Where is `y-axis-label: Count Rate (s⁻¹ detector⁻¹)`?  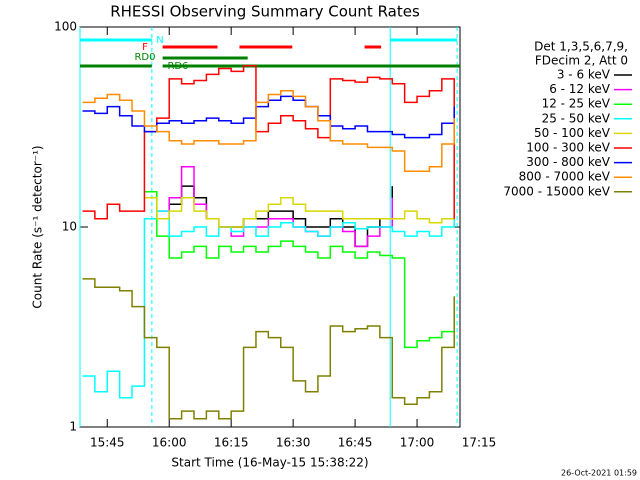
y-axis-label: Count Rate (s⁻¹ detector⁻¹) is located at coordinates (38, 226).